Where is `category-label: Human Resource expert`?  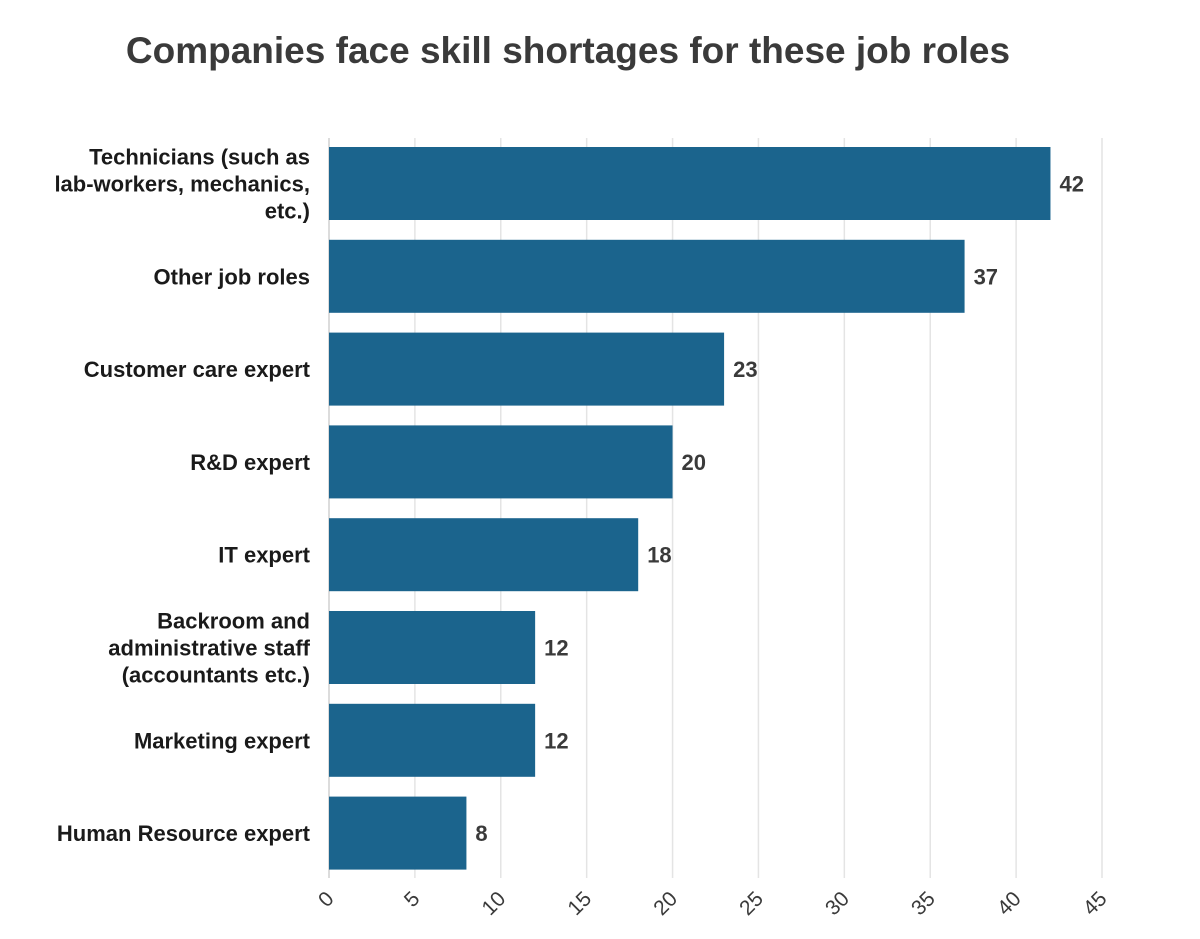 category-label: Human Resource expert is located at coordinates (184, 833).